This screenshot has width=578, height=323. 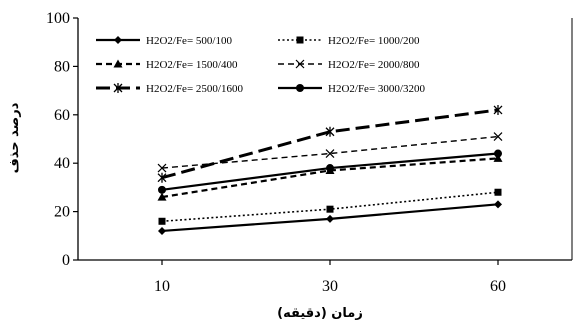 What do you see at coordinates (62, 163) in the screenshot?
I see `y-tick-label: 40` at bounding box center [62, 163].